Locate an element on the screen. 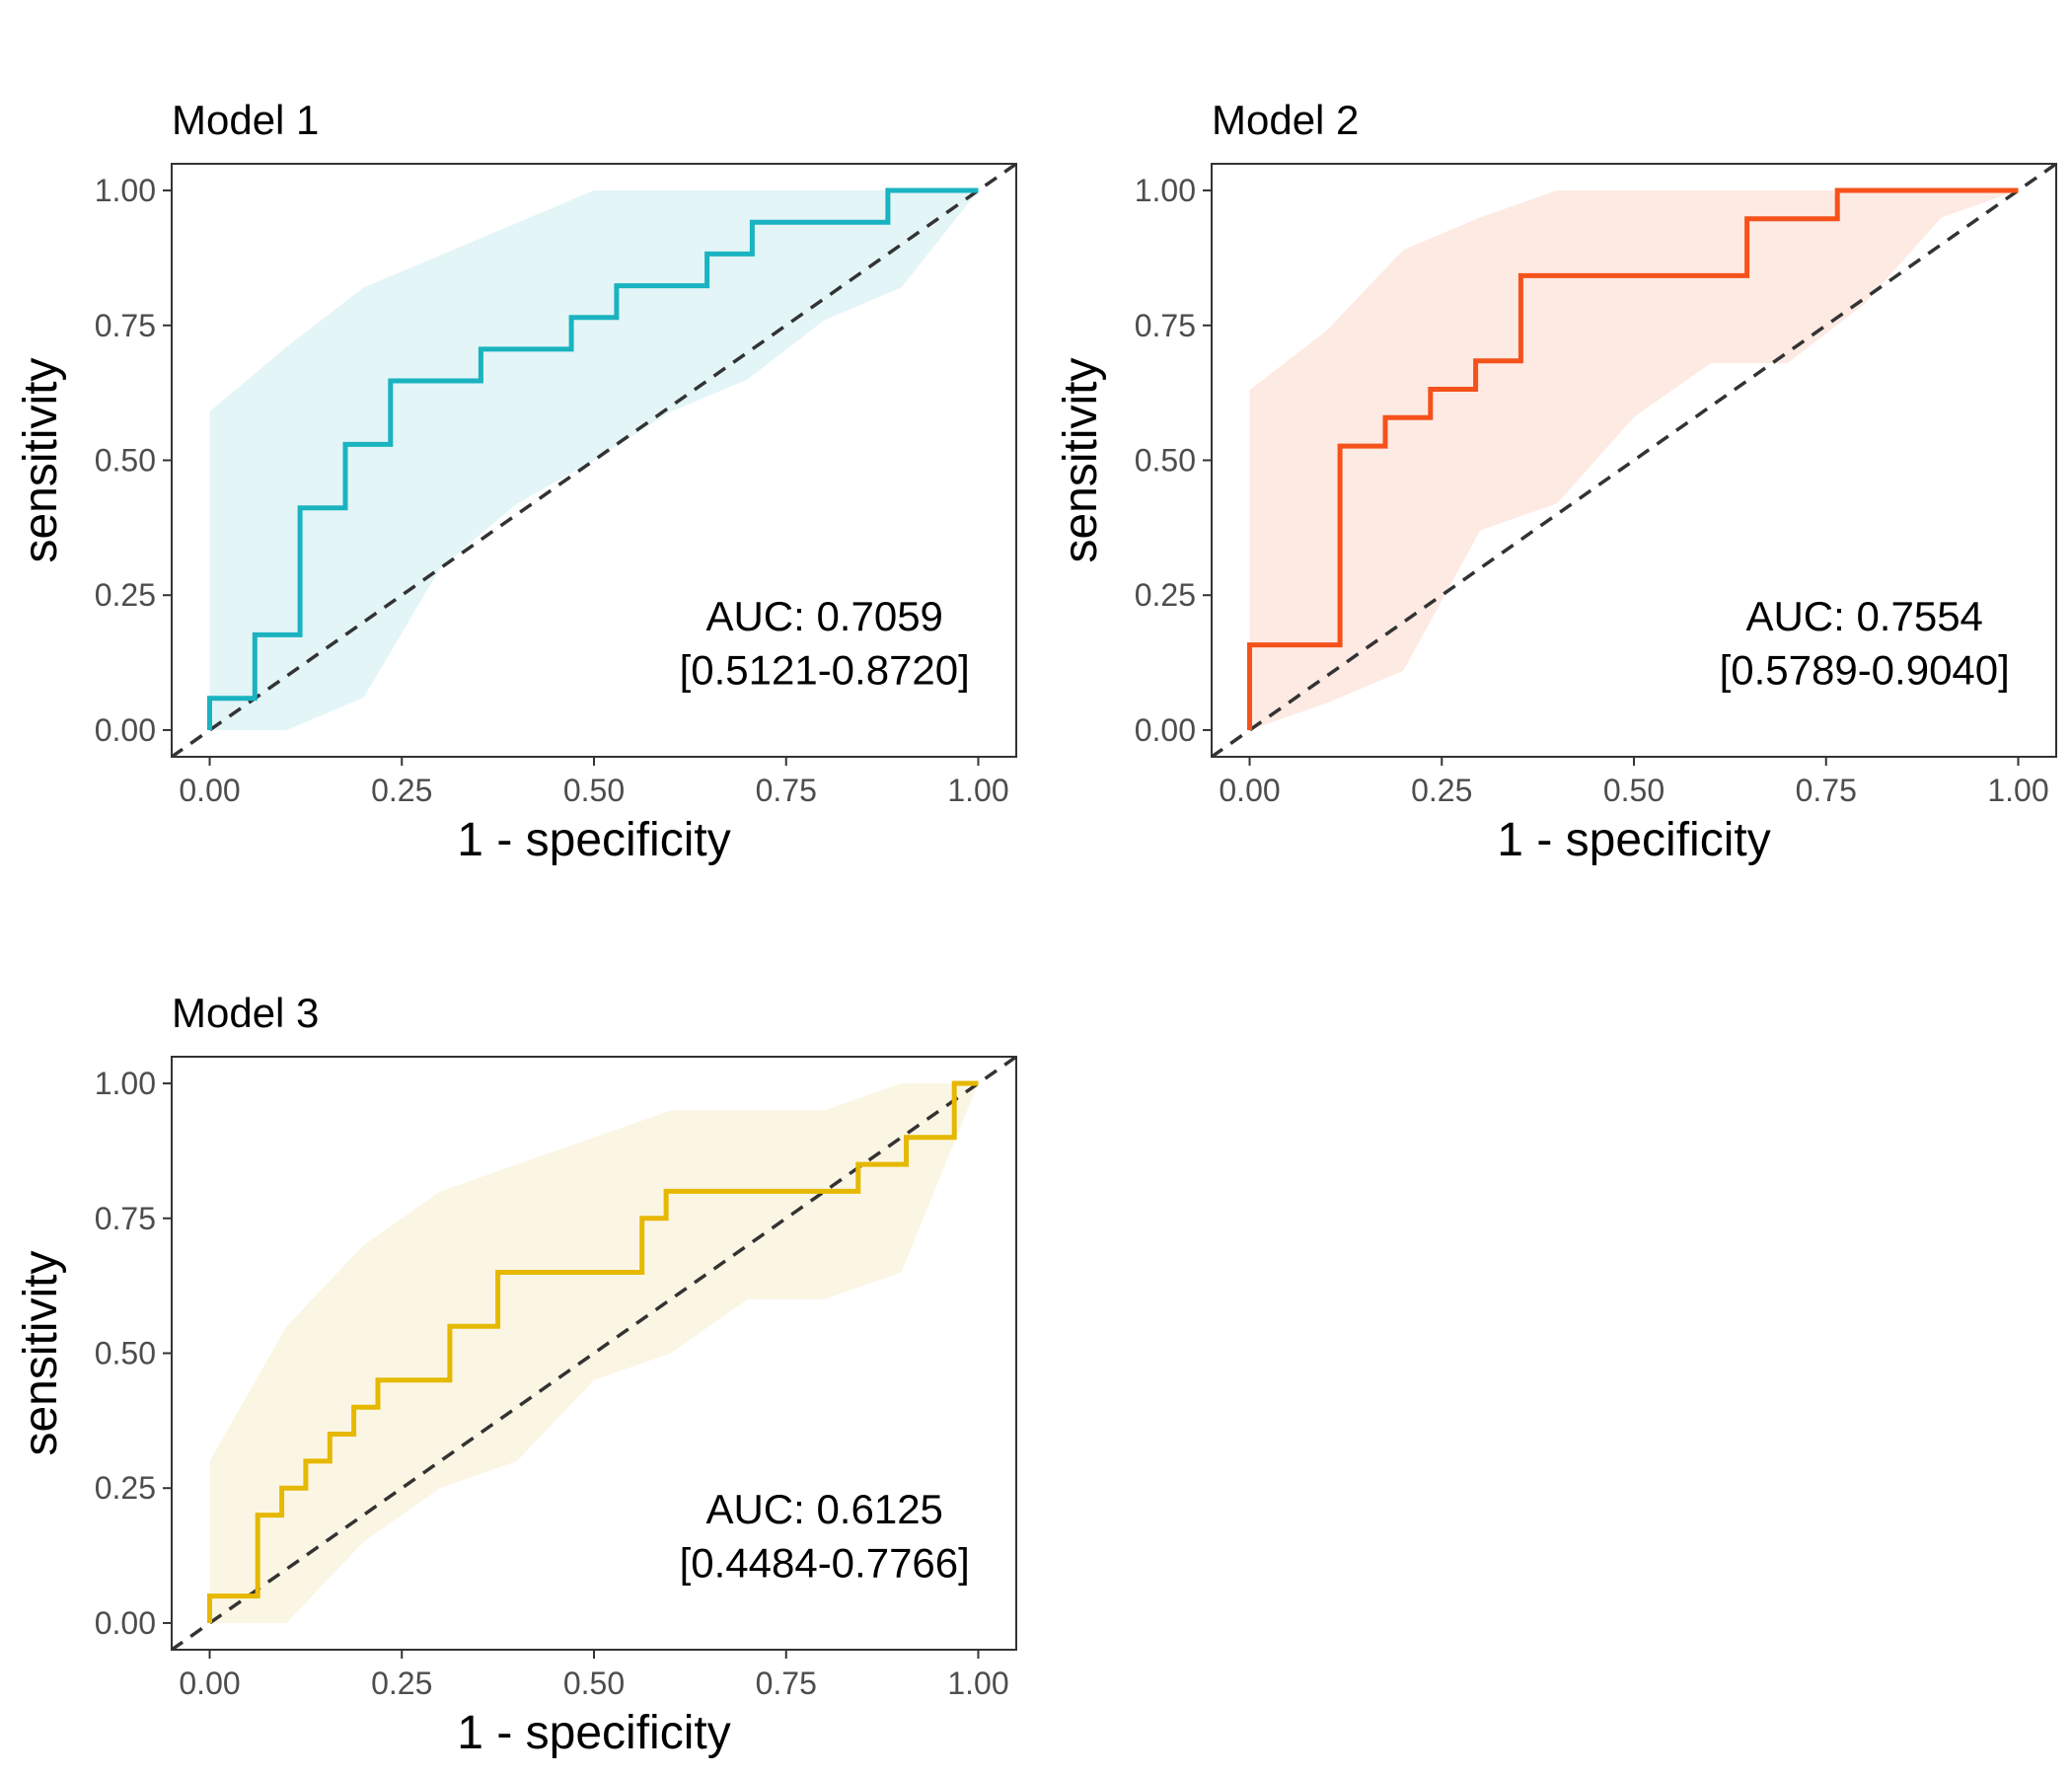 This screenshot has width=2072, height=1776. panel-title: Model 3 is located at coordinates (246, 1013).